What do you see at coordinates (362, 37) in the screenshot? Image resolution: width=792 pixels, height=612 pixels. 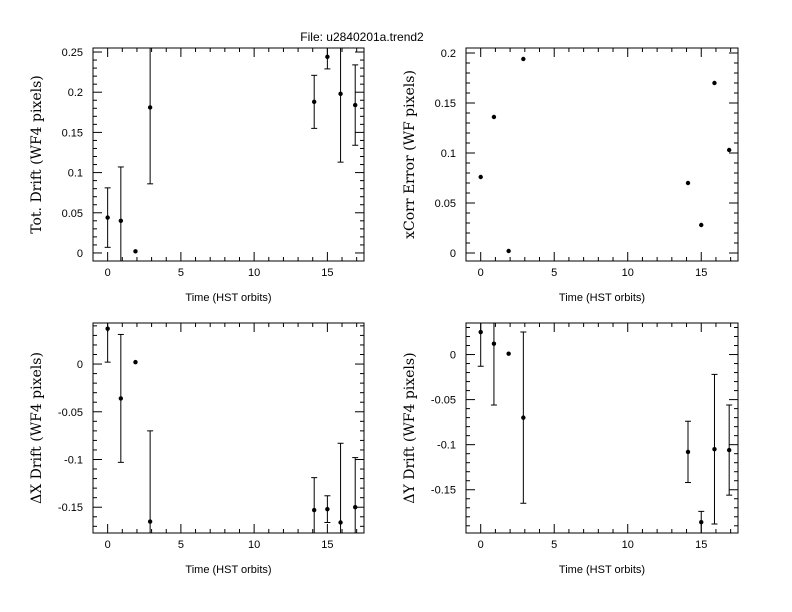 I see `figure-title: File: u2840201a.trend2` at bounding box center [362, 37].